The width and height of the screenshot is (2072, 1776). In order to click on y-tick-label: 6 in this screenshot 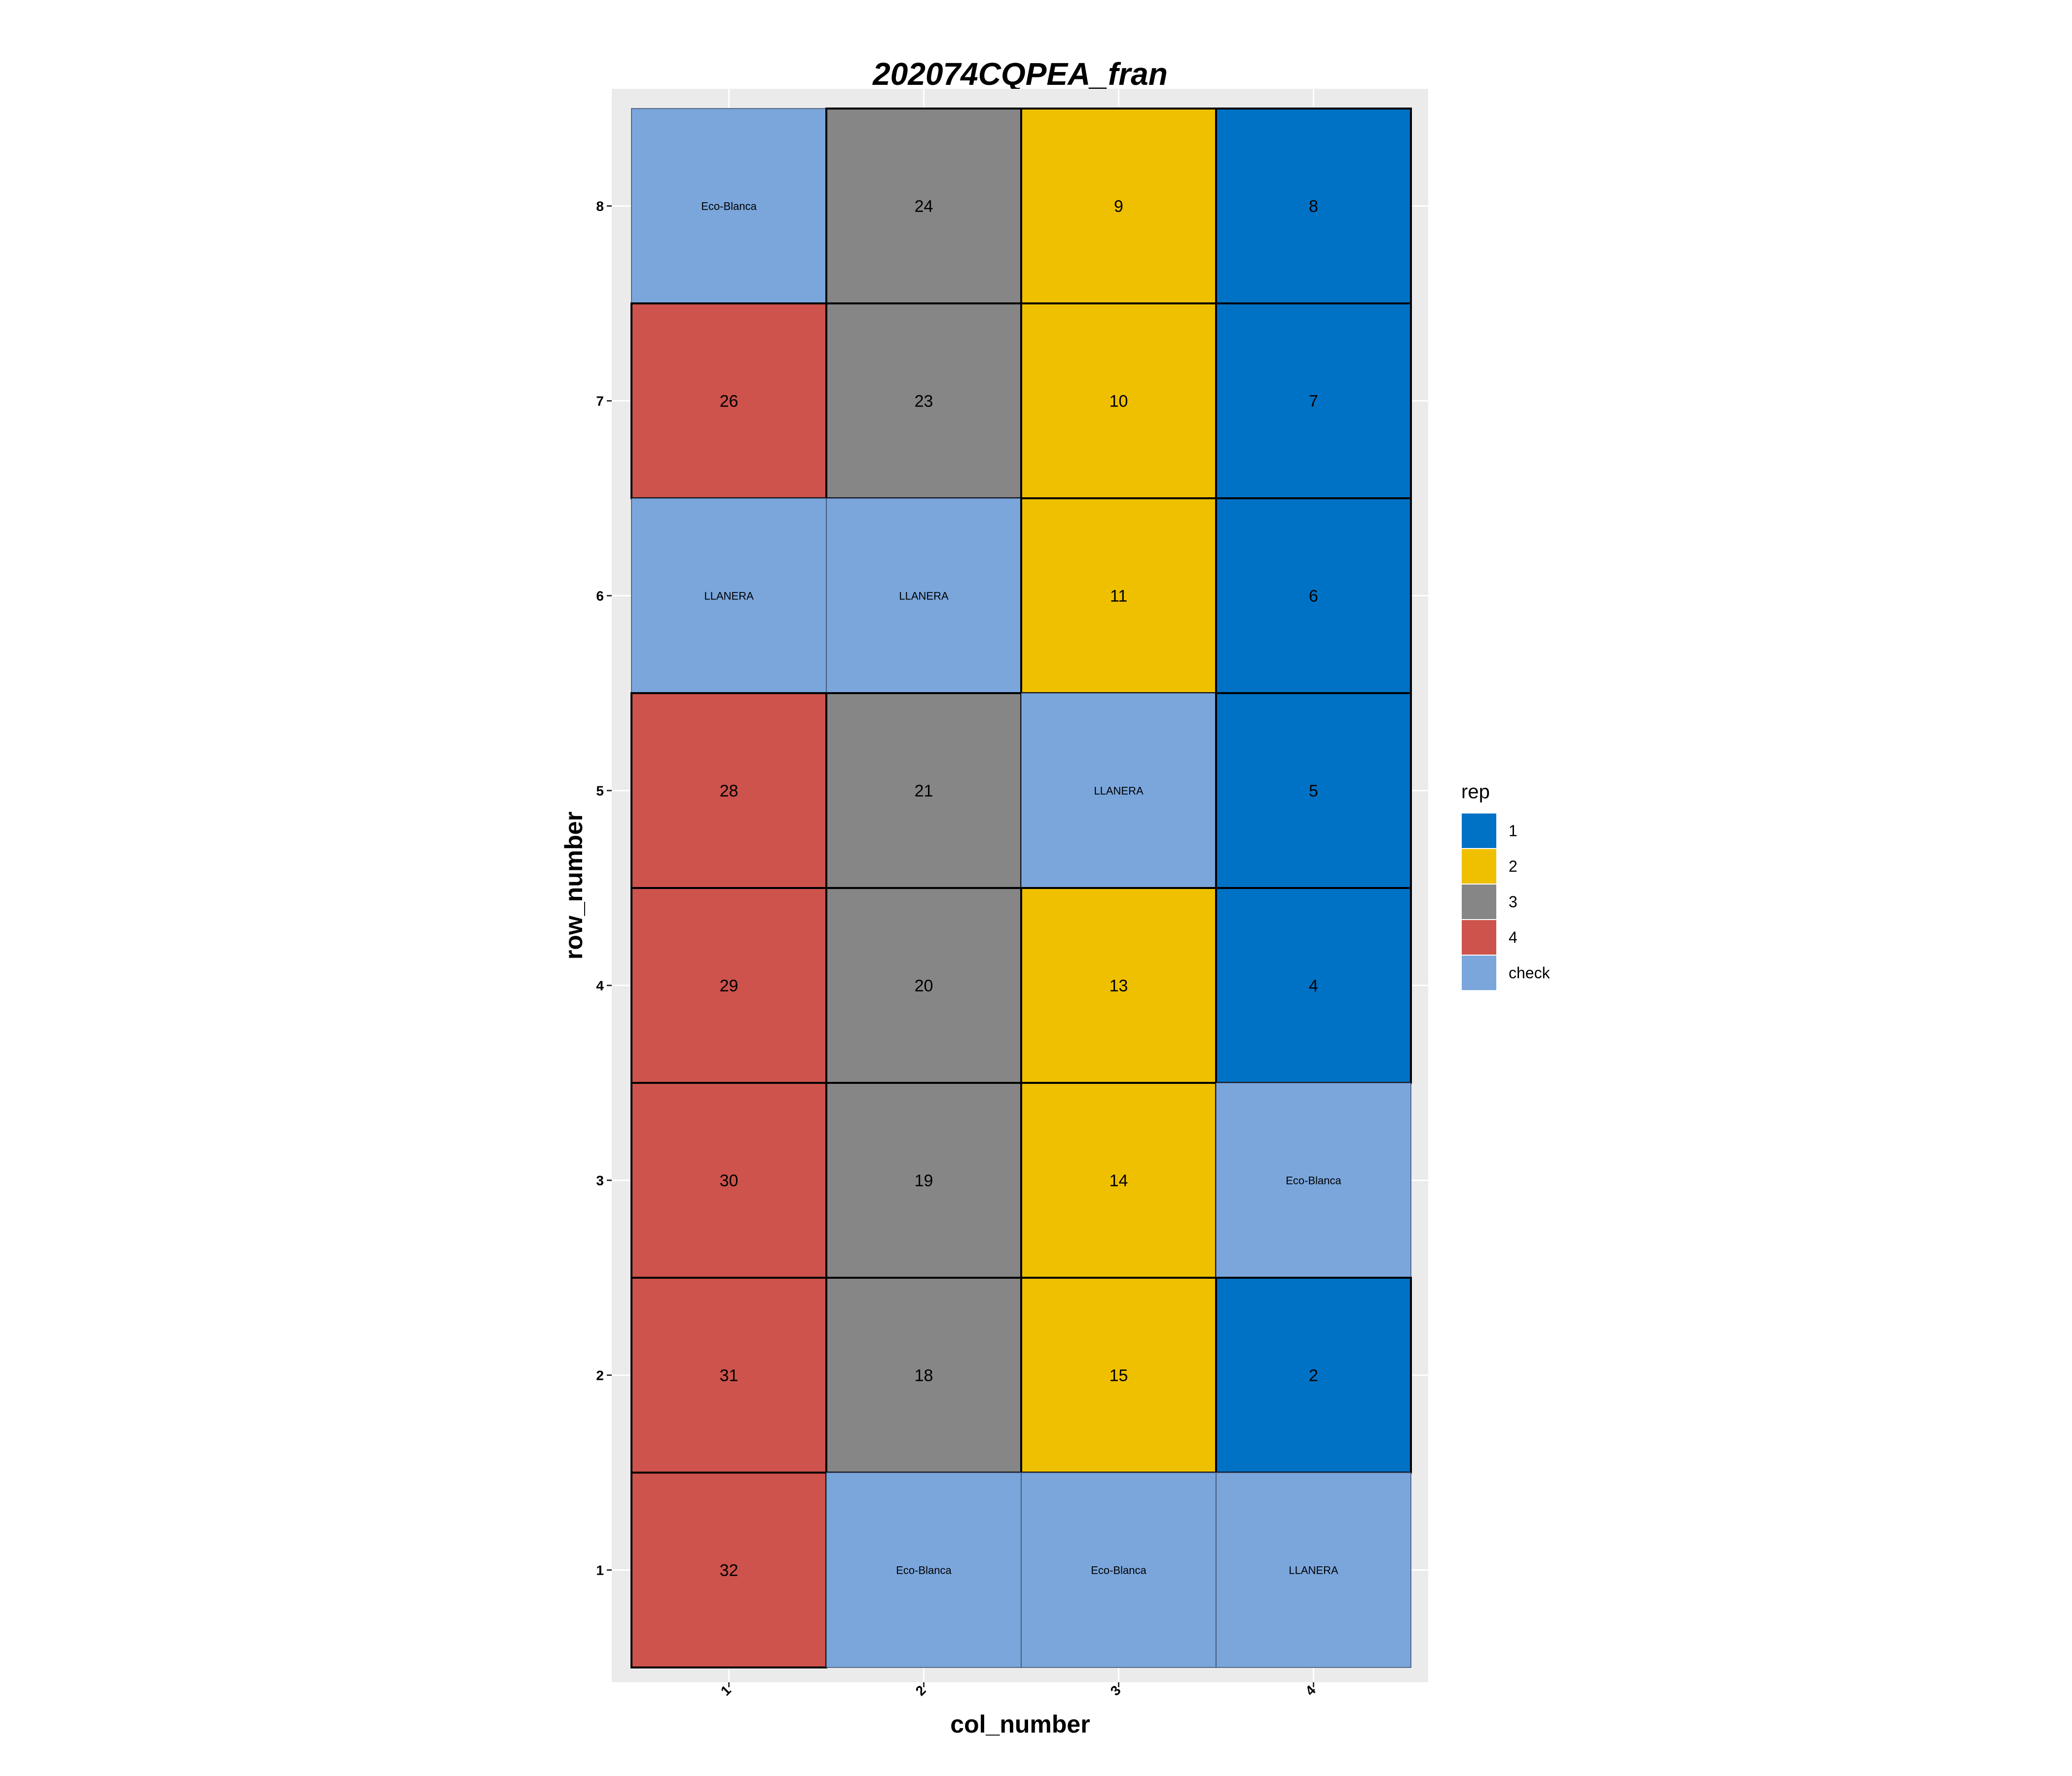, I will do `click(600, 596)`.